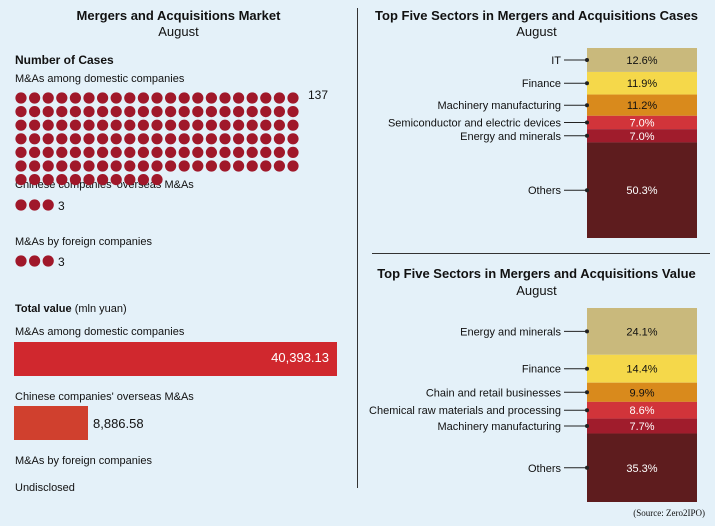 The height and width of the screenshot is (526, 715). I want to click on sector-value-label: 11.9%, so click(642, 84).